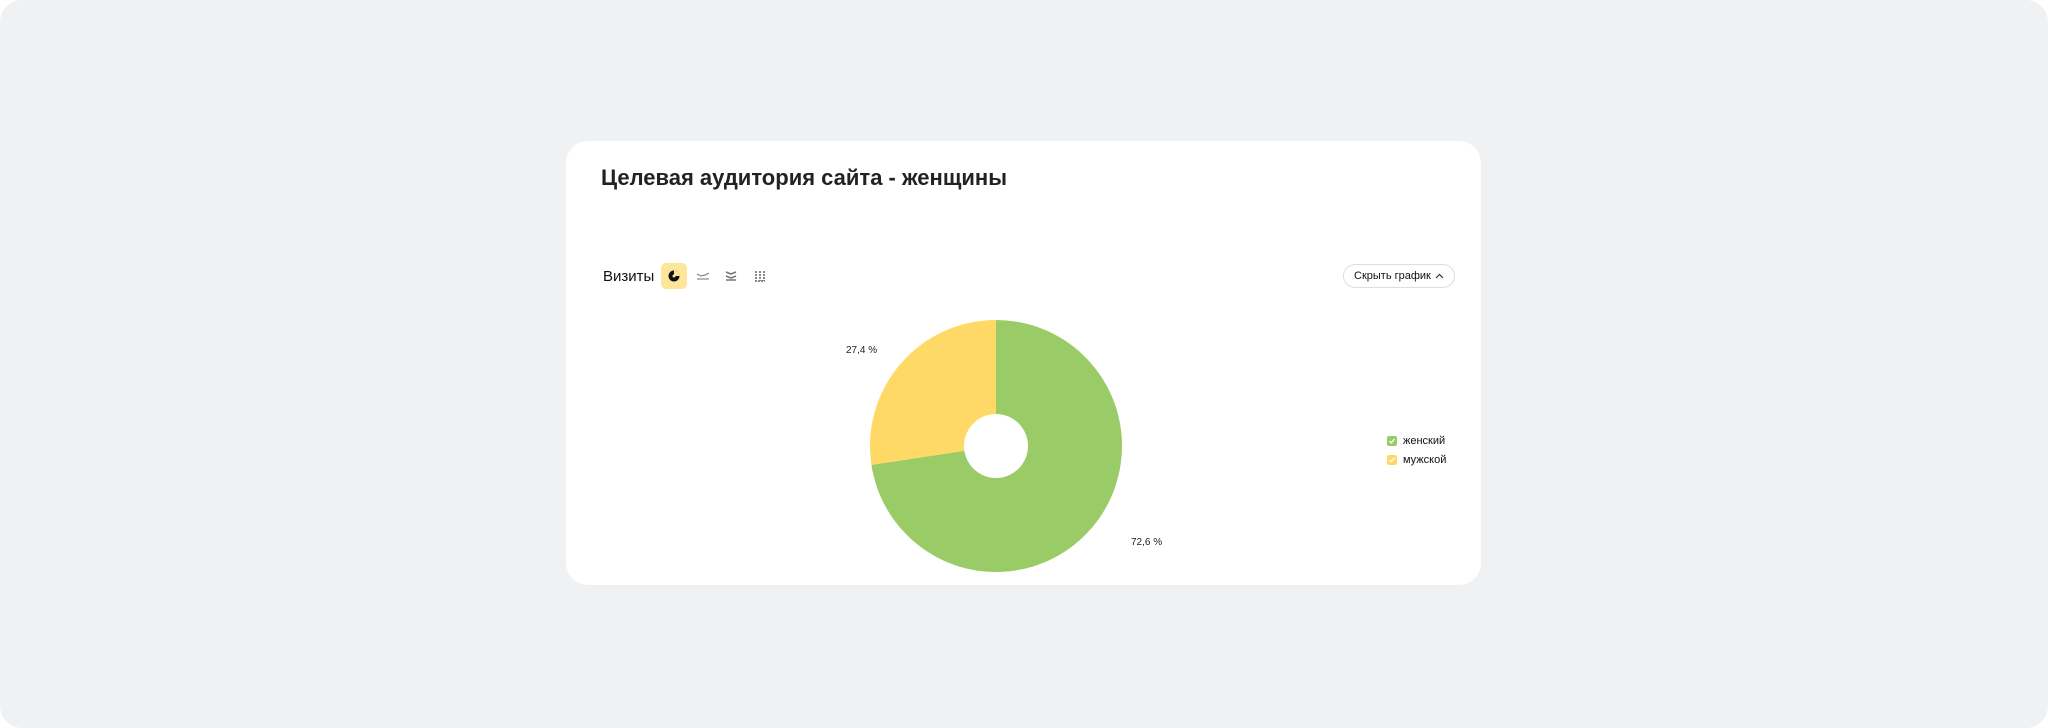  I want to click on bar-chart-button, so click(760, 276).